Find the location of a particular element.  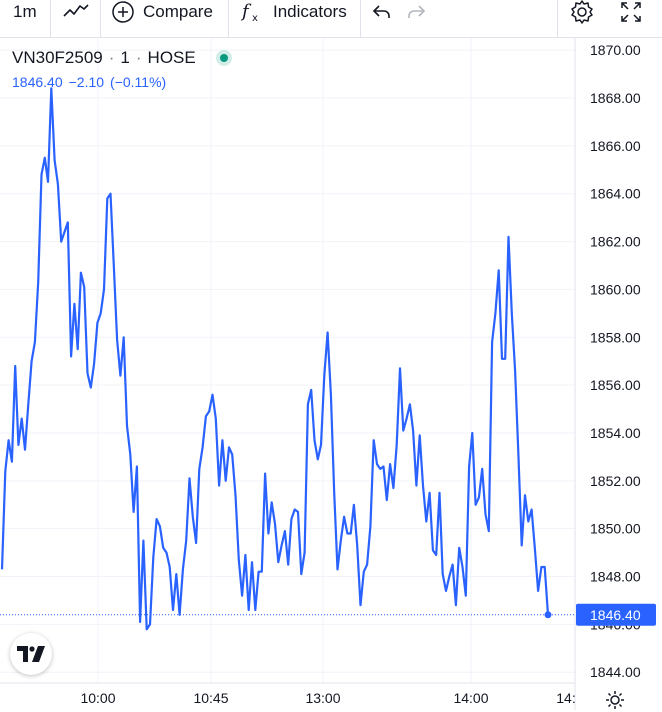

tradingview-logo-icon is located at coordinates (31, 654).